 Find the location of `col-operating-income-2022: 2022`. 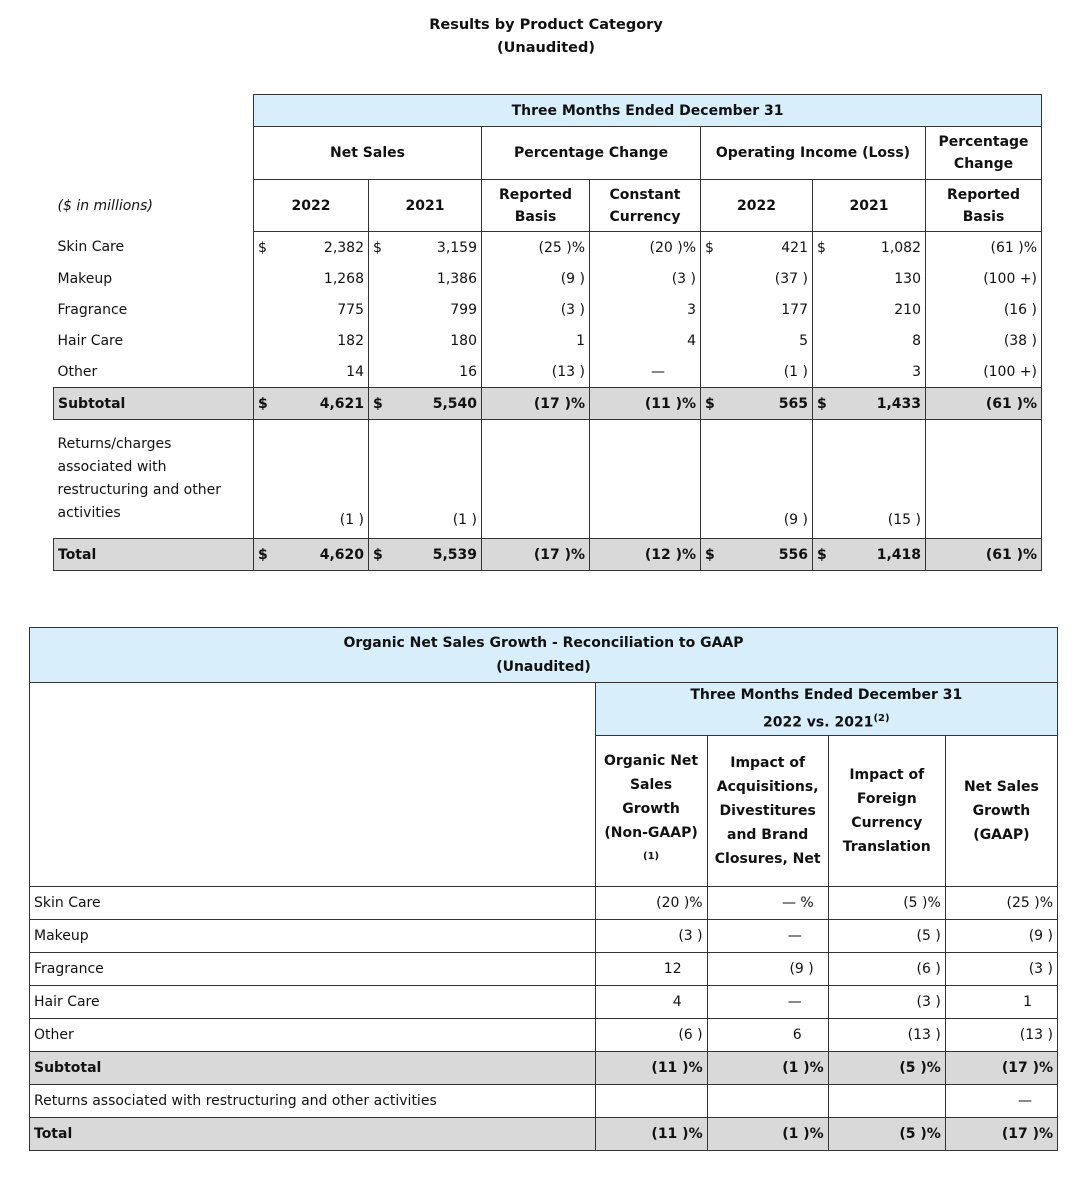

col-operating-income-2022: 2022 is located at coordinates (756, 205).